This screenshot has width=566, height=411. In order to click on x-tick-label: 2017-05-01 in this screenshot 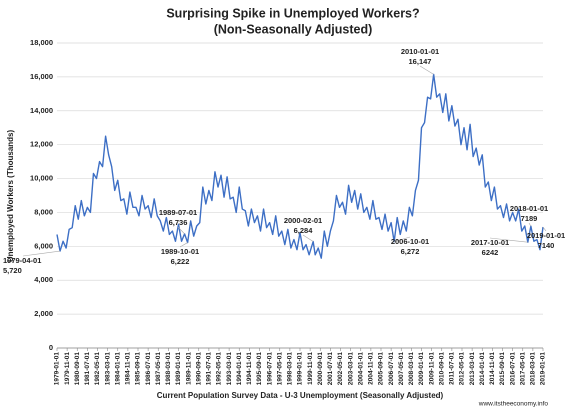, I will do `click(522, 369)`.